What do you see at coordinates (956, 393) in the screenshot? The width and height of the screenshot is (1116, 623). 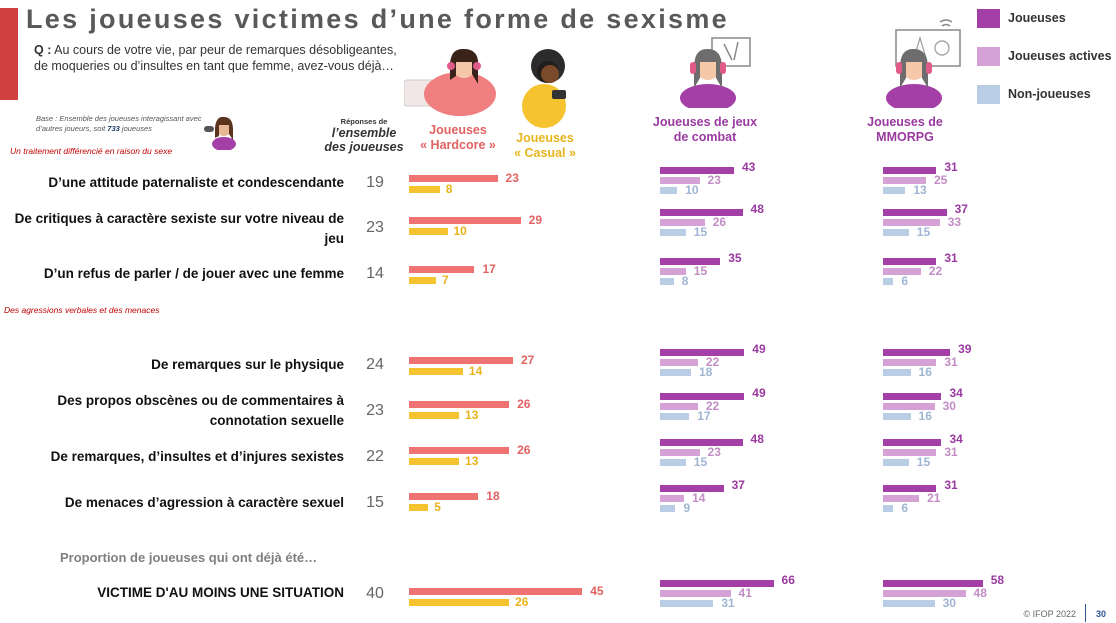 I see `mmorpg-value-0-4: 34` at bounding box center [956, 393].